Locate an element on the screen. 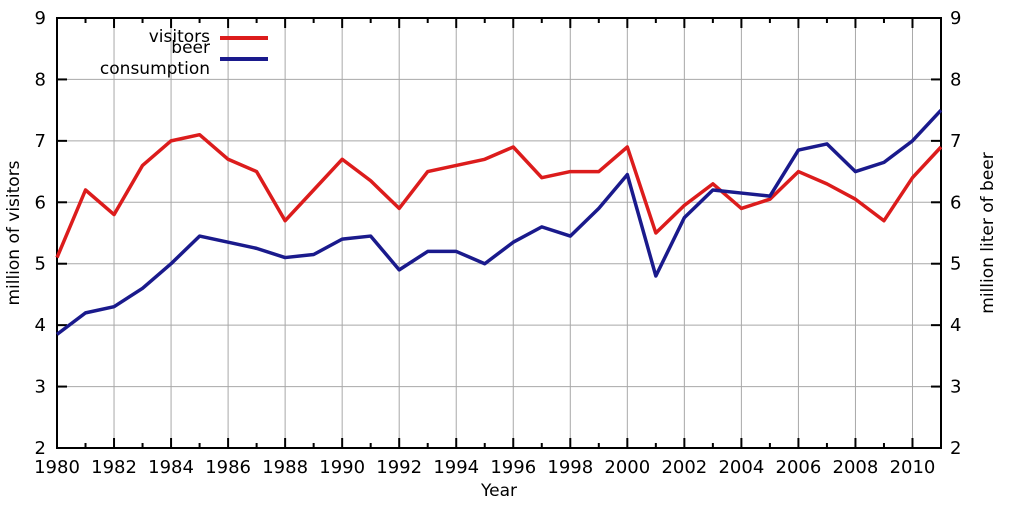 The width and height of the screenshot is (1024, 512). x-tick-label: 1994 is located at coordinates (456, 467).